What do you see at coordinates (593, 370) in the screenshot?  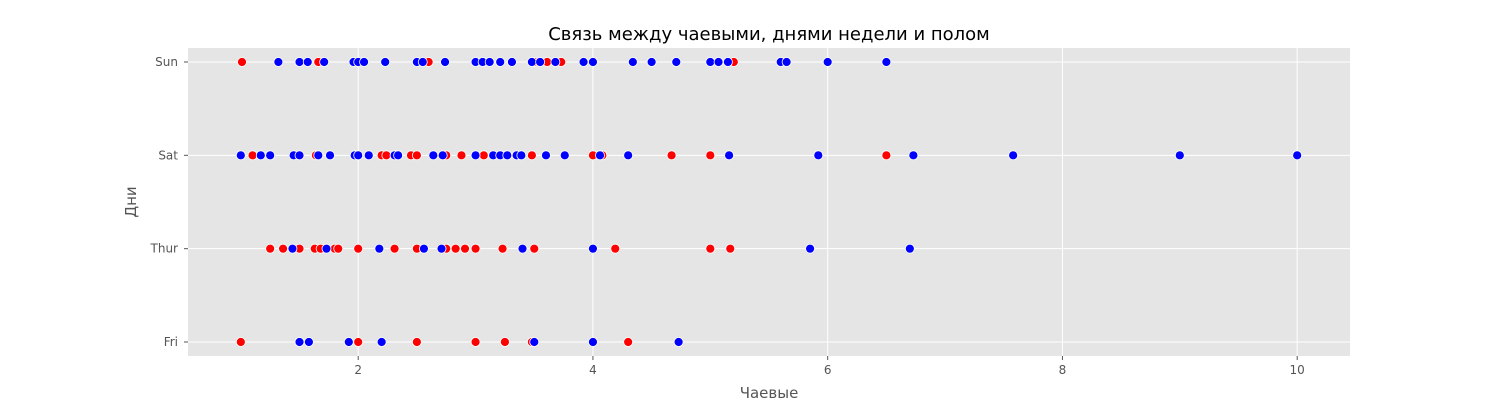 I see `x-tick-label: 4` at bounding box center [593, 370].